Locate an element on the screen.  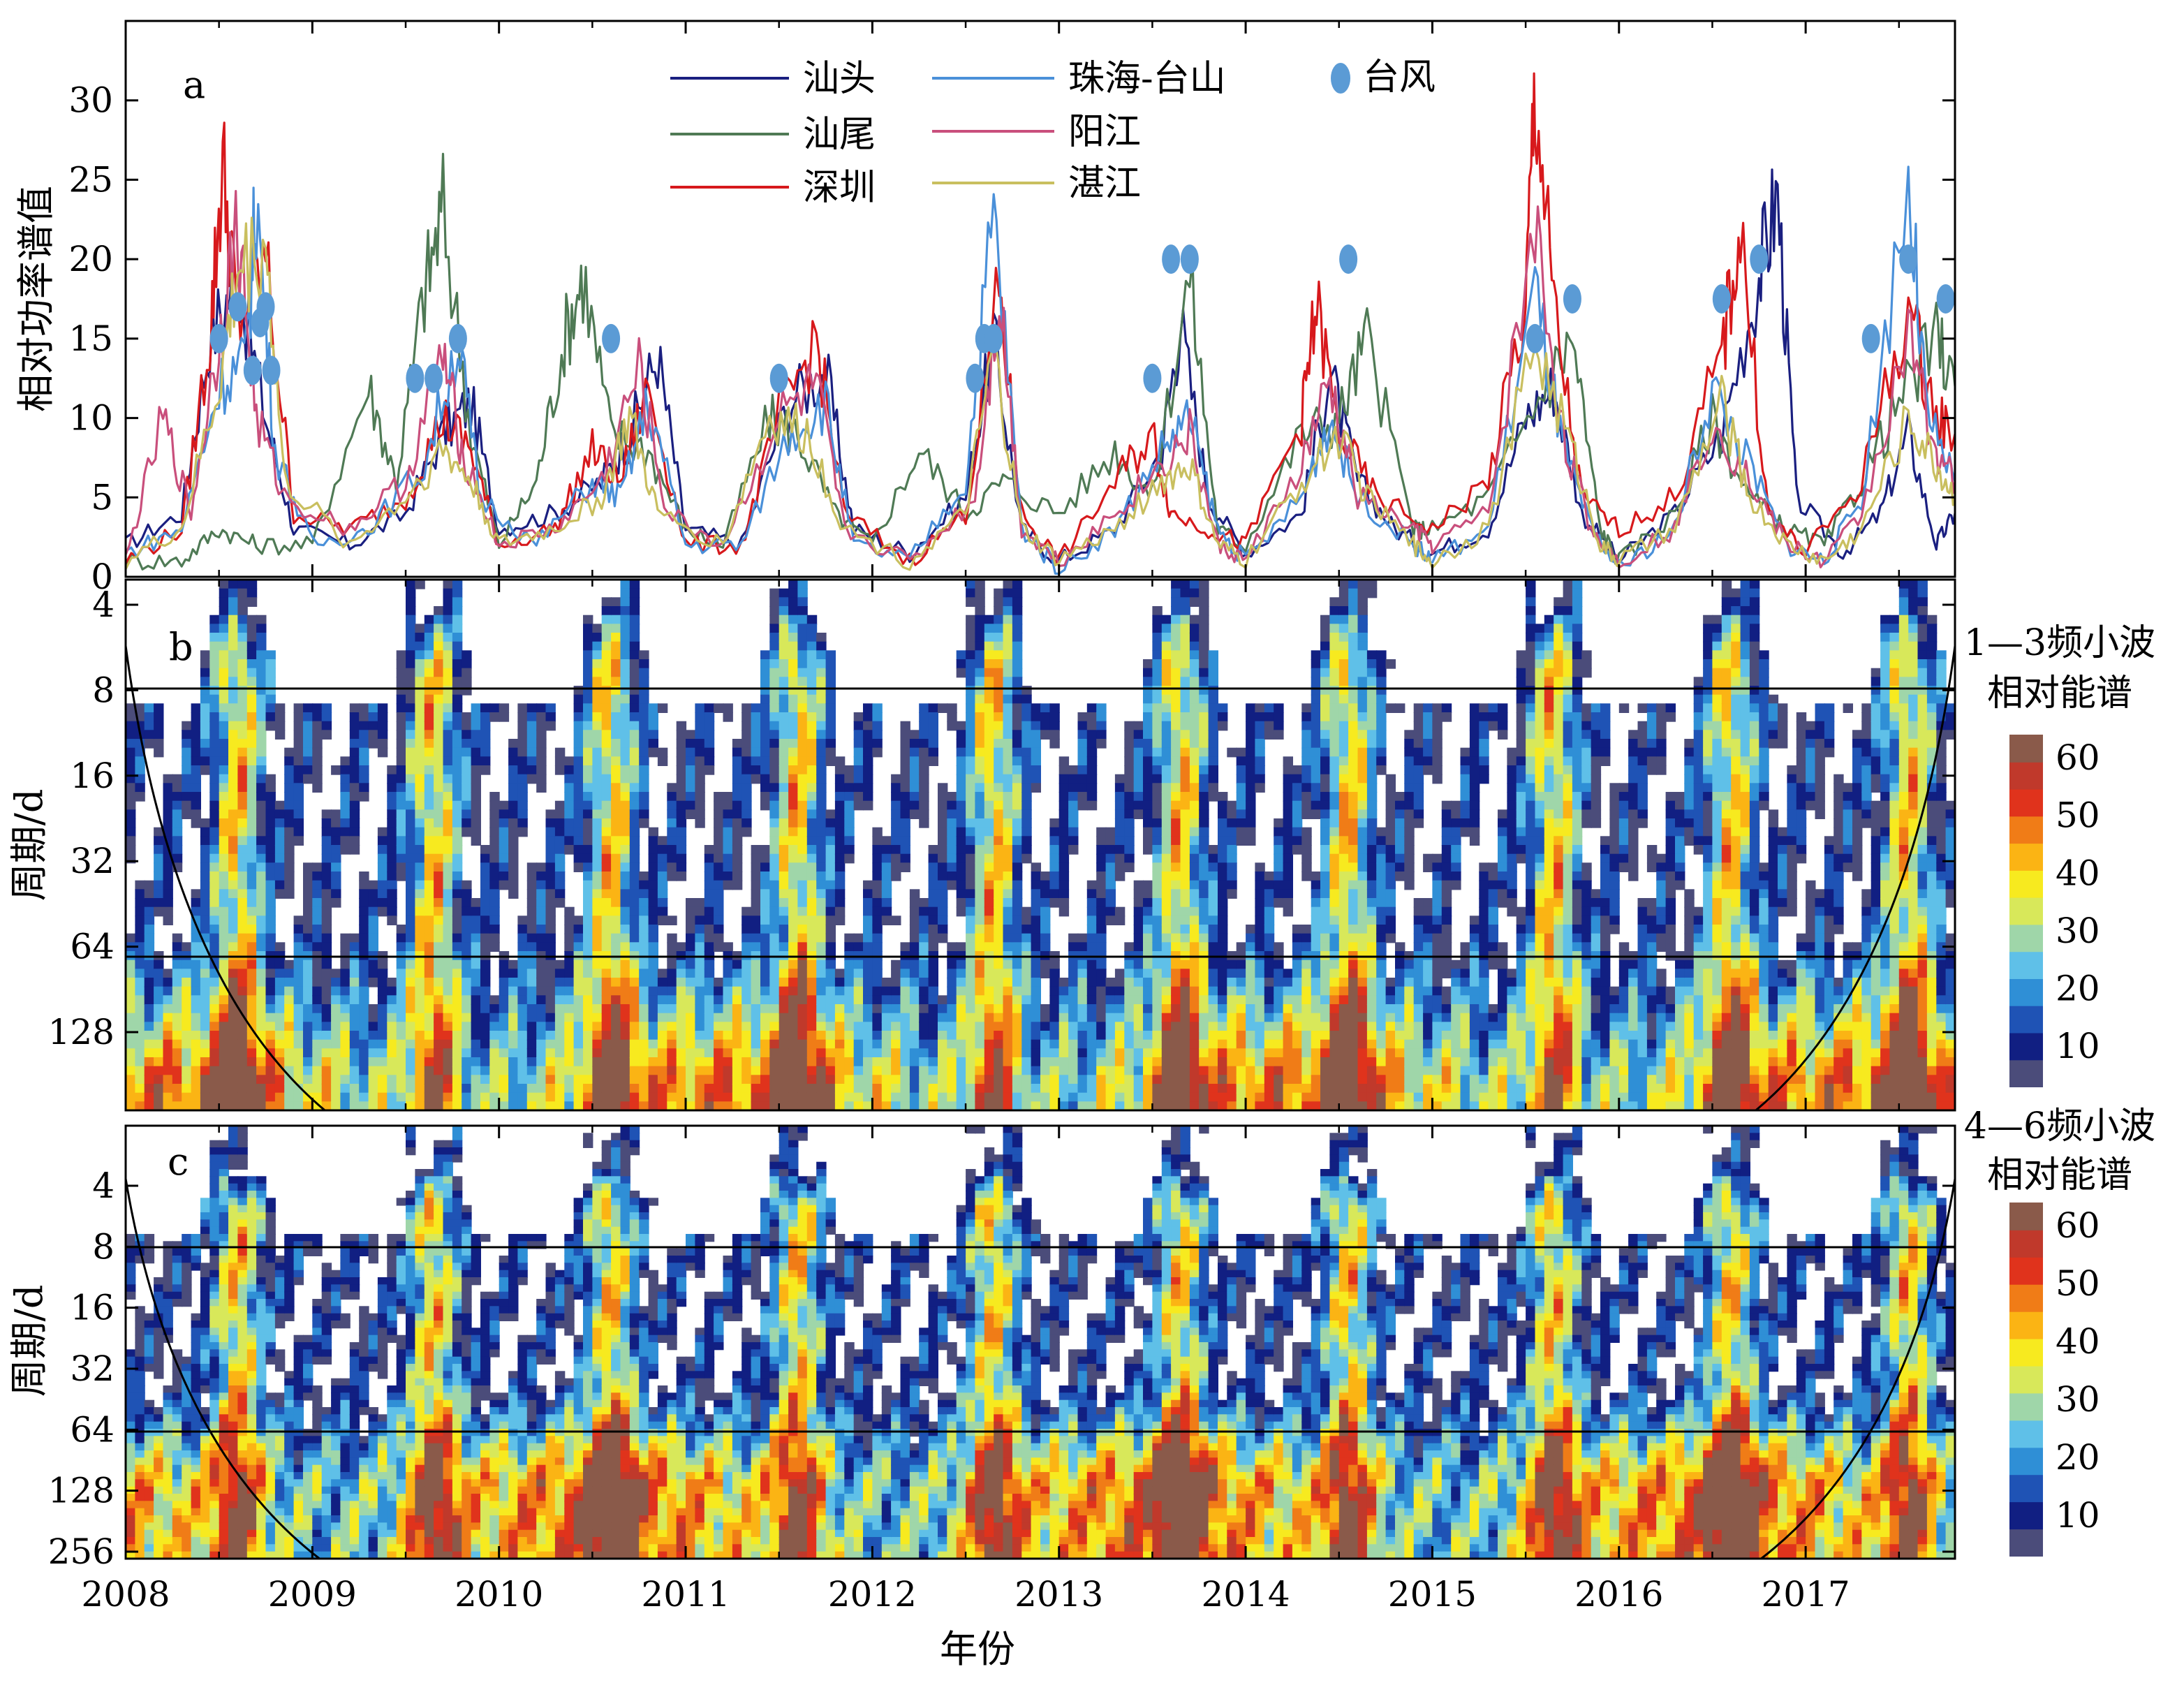
legend-a: 汕头 汕尾 深圳 珠海-台山 阳江 湛江 台风 is located at coordinates (1053, 133).